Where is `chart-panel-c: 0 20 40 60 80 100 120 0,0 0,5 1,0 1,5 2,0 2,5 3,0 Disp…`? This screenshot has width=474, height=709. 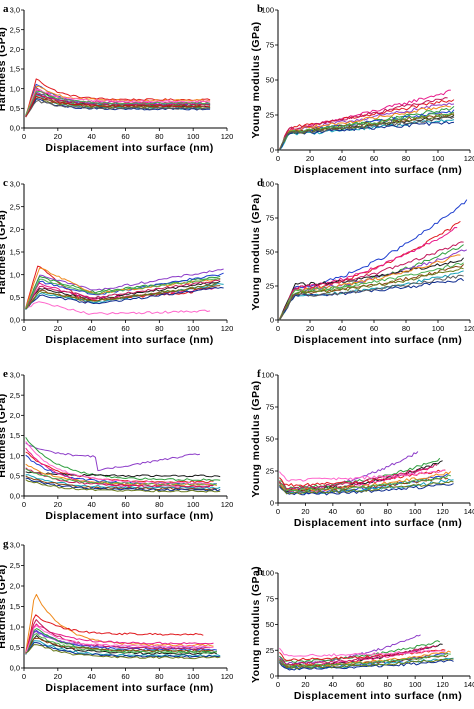
chart-panel-c: 0 20 40 60 80 100 120 0,0 0,5 1,0 1,5 2,0 2,5 3,0 Disp… is located at coordinates (116, 261).